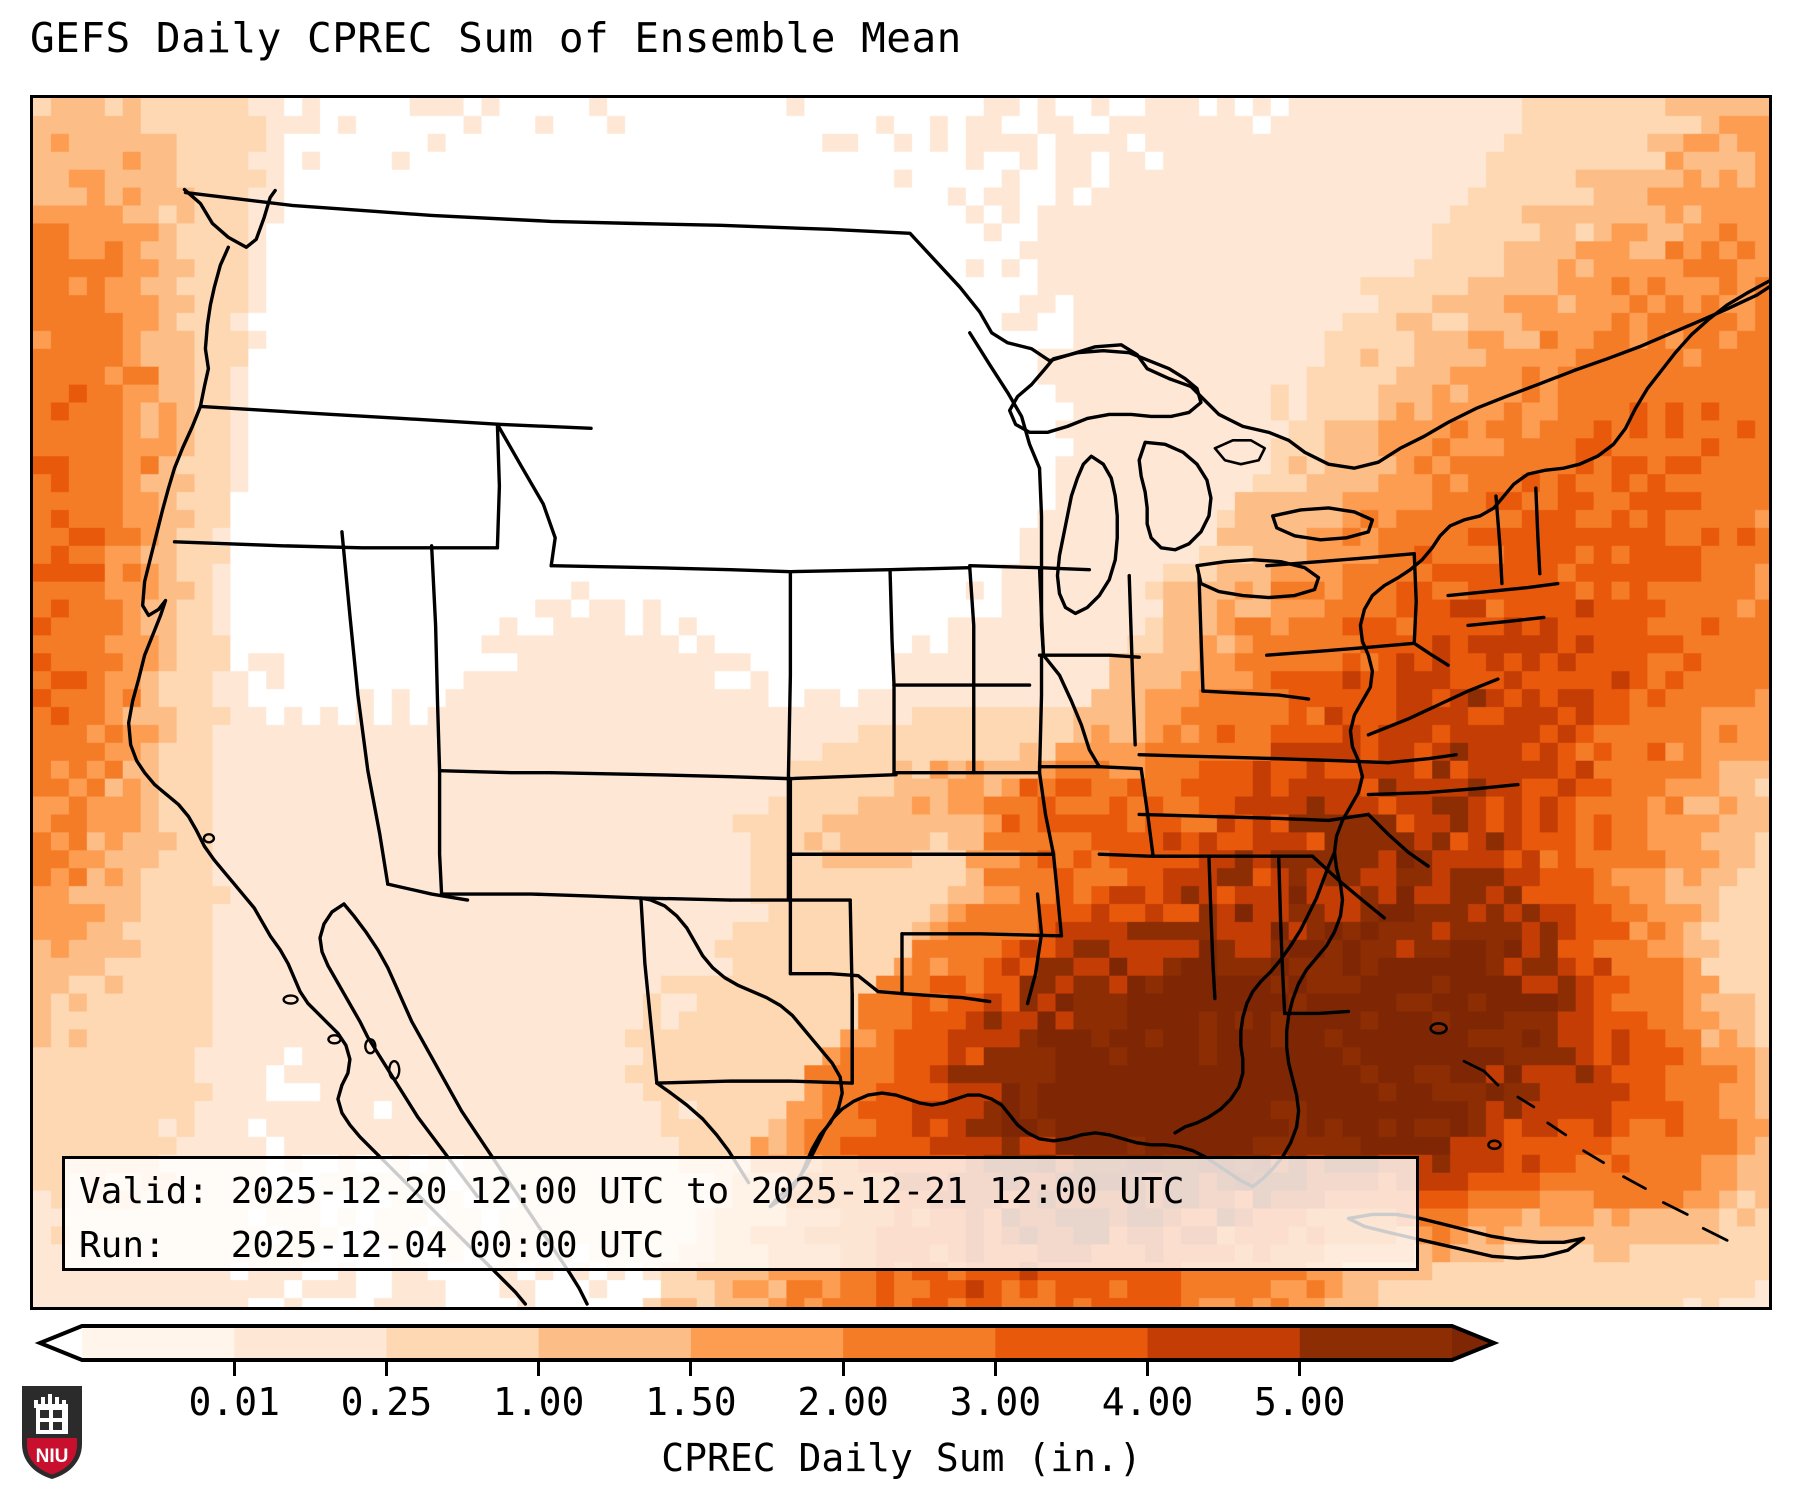 The image size is (1803, 1500). Describe the element at coordinates (386, 1402) in the screenshot. I see `colorbar-tick-label: 0.25` at that location.